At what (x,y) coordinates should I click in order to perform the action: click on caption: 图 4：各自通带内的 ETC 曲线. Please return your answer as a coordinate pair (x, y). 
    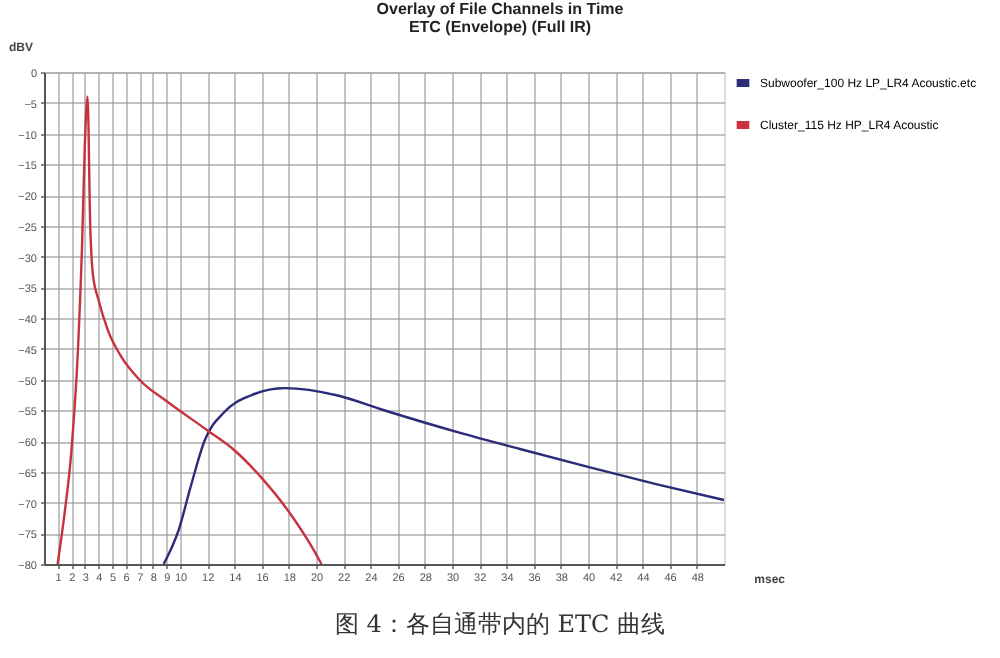
    Looking at the image, I should click on (500, 625).